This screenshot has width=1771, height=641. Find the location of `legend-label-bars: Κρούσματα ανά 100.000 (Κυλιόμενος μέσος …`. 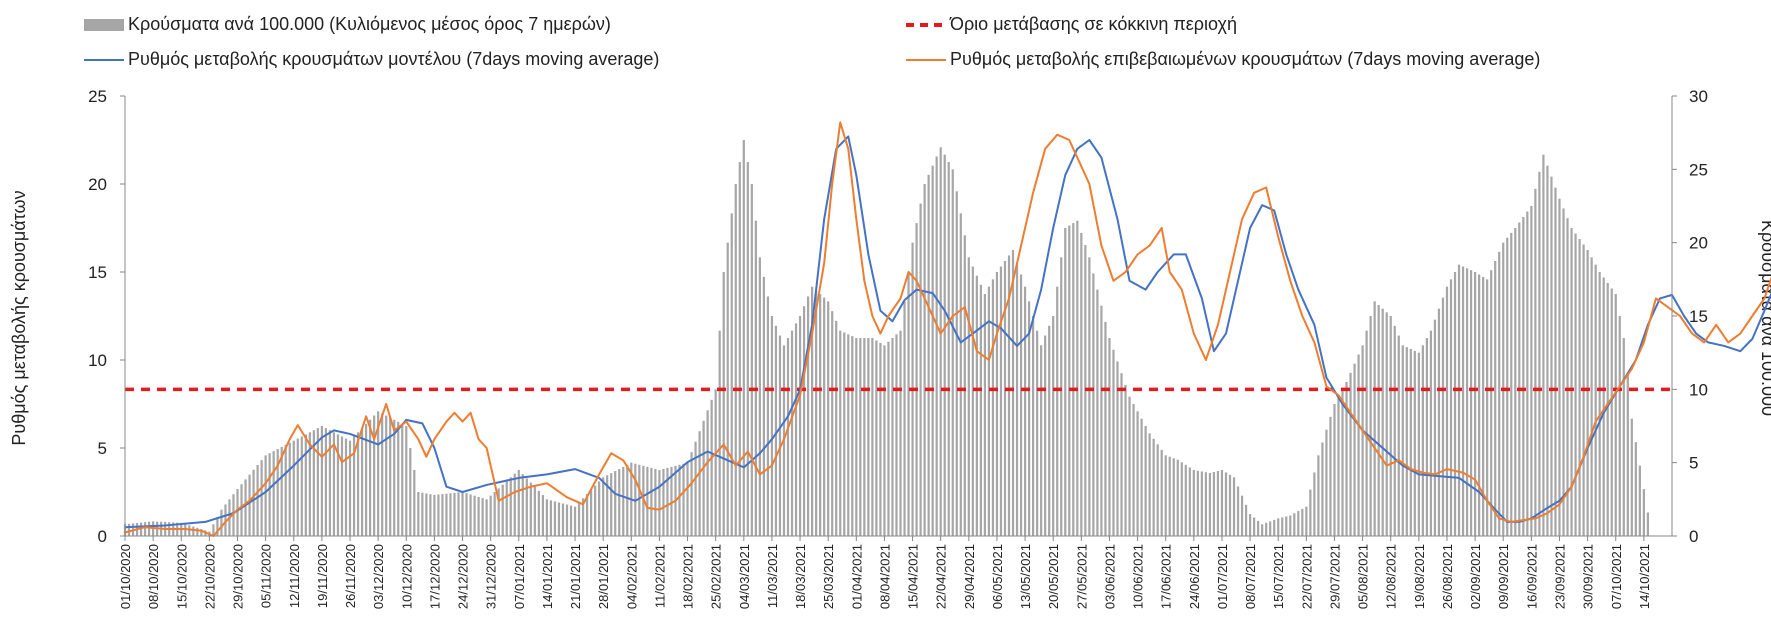

legend-label-bars: Κρούσματα ανά 100.000 (Κυλιόμενος μέσος … is located at coordinates (369, 24).